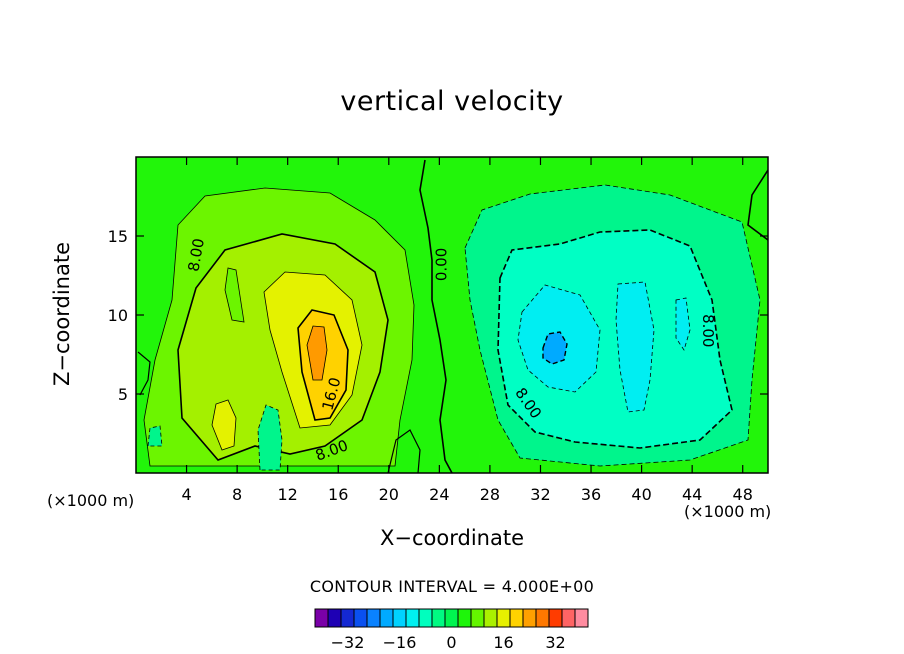 This screenshot has width=904, height=654. I want to click on colorbar-label: −16, so click(400, 642).